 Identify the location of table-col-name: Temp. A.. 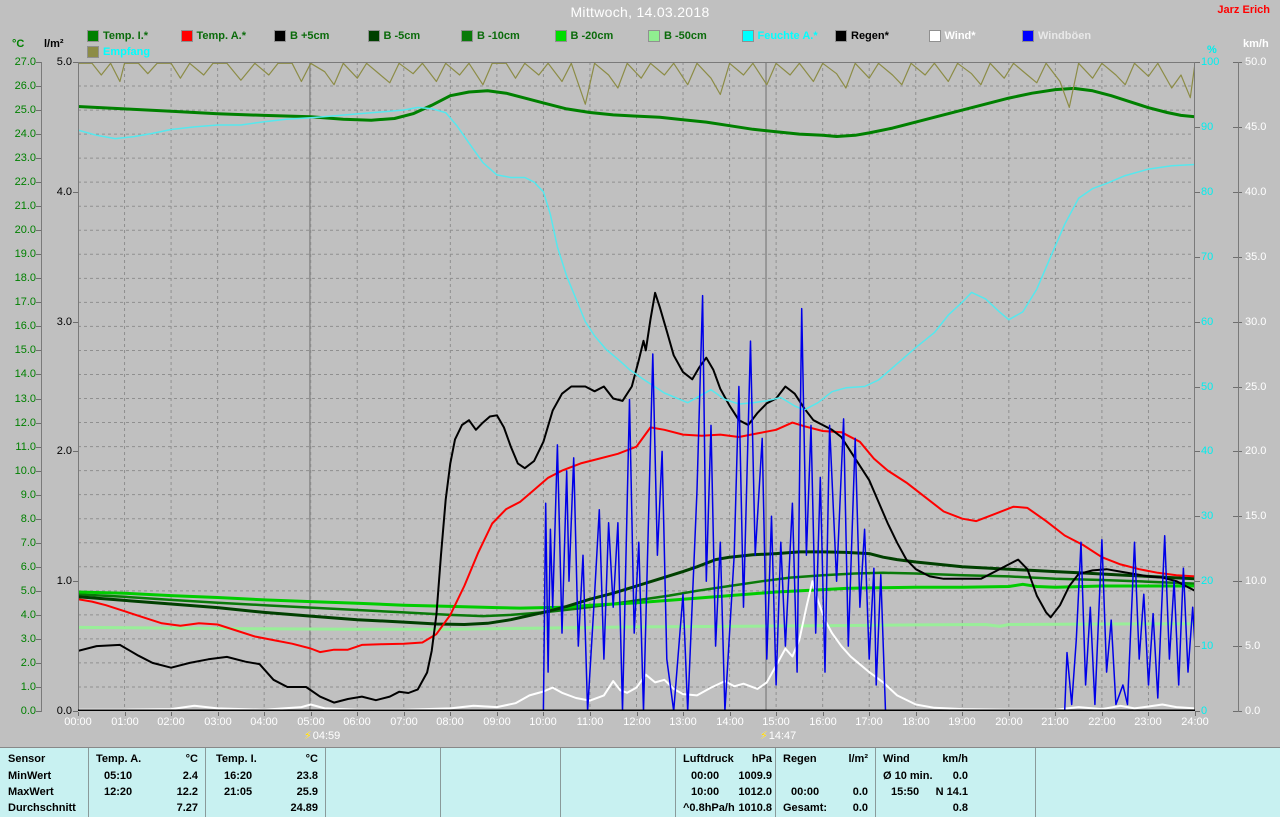
(119, 759).